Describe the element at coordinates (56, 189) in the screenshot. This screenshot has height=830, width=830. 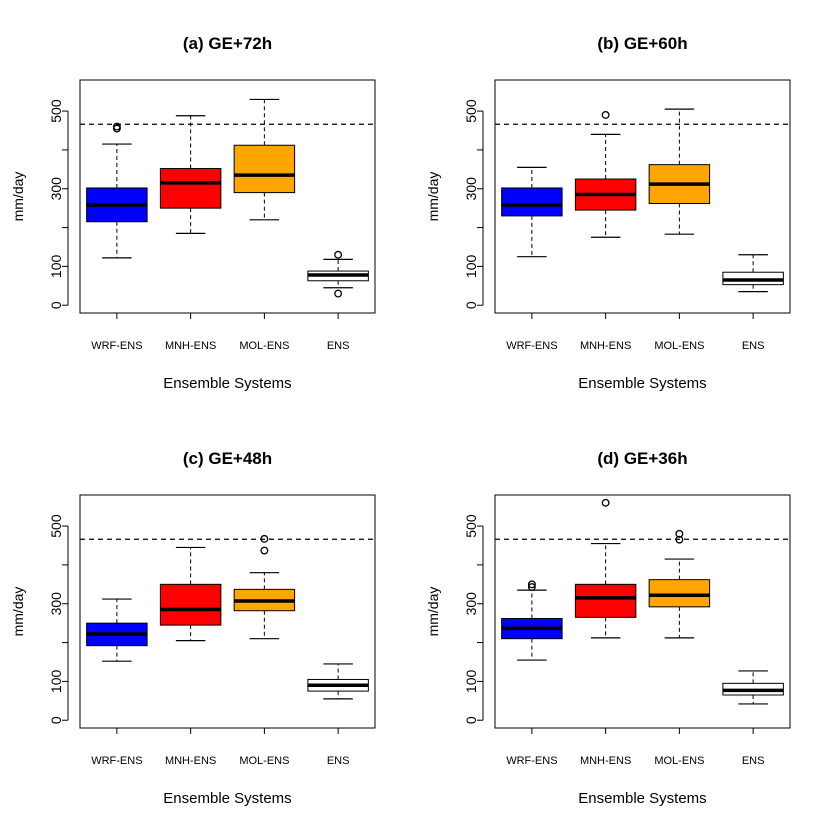
I see `y-tick-label-a-300: 300` at that location.